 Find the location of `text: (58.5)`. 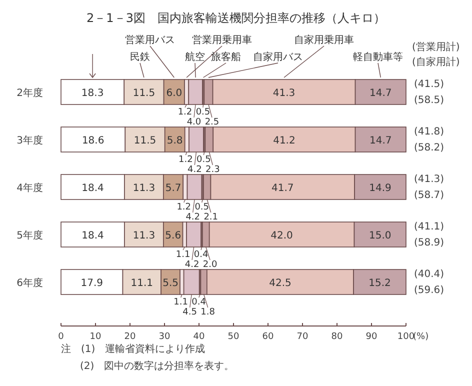

text: (58.5) is located at coordinates (429, 100).